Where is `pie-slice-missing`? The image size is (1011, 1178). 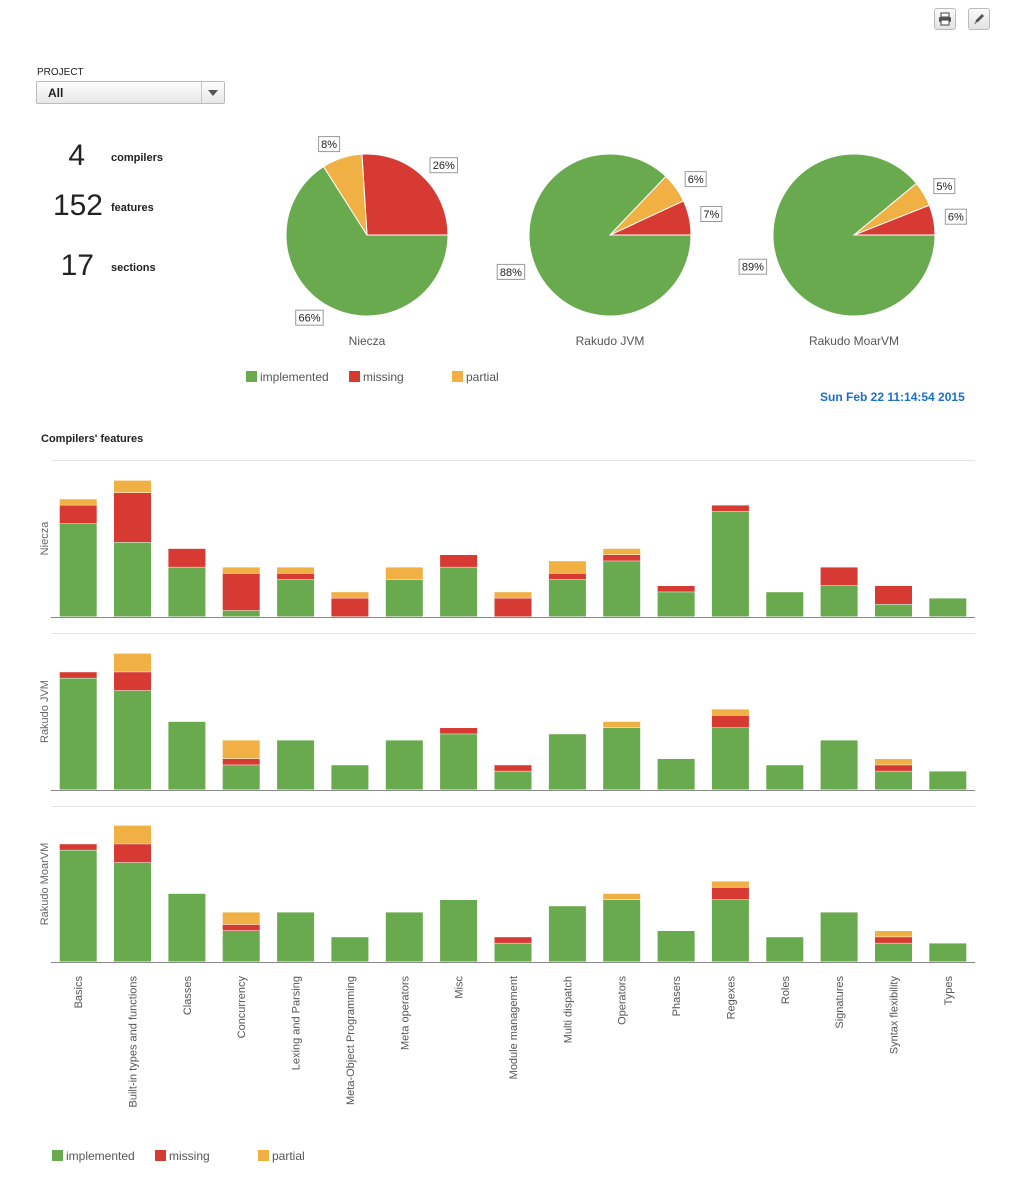
pie-slice-missing is located at coordinates (405, 194).